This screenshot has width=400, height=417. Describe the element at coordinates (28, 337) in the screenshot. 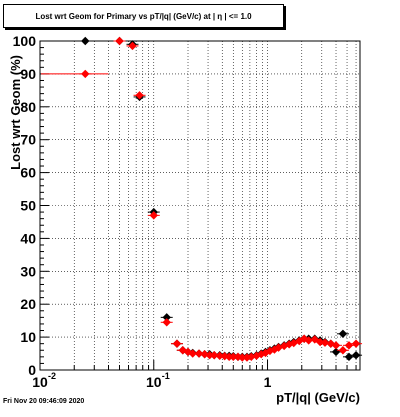

I see `y-tick-label: 10` at that location.